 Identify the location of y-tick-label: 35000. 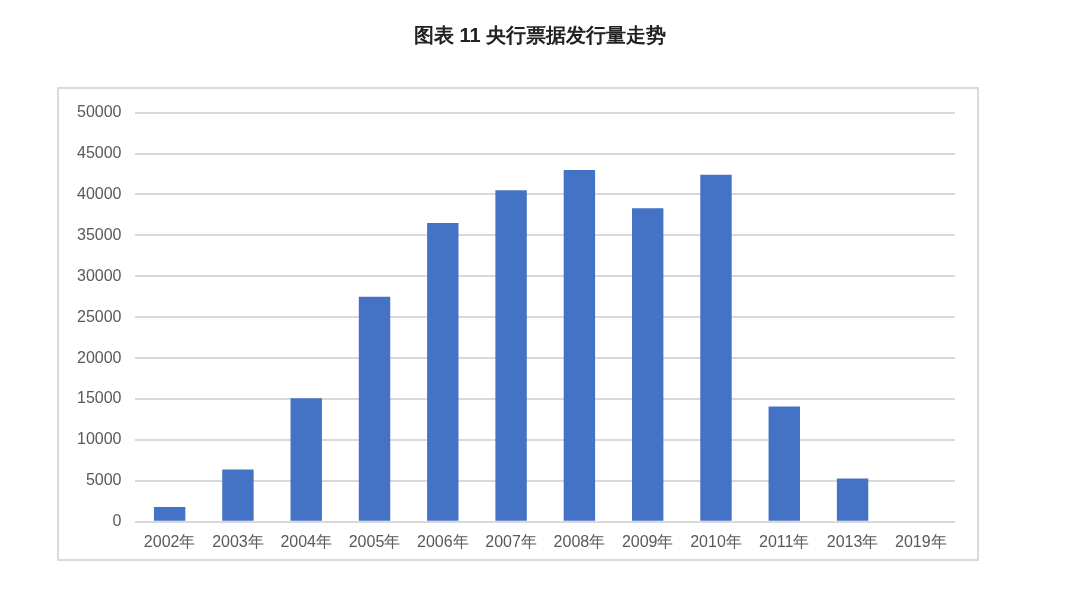
(99, 234).